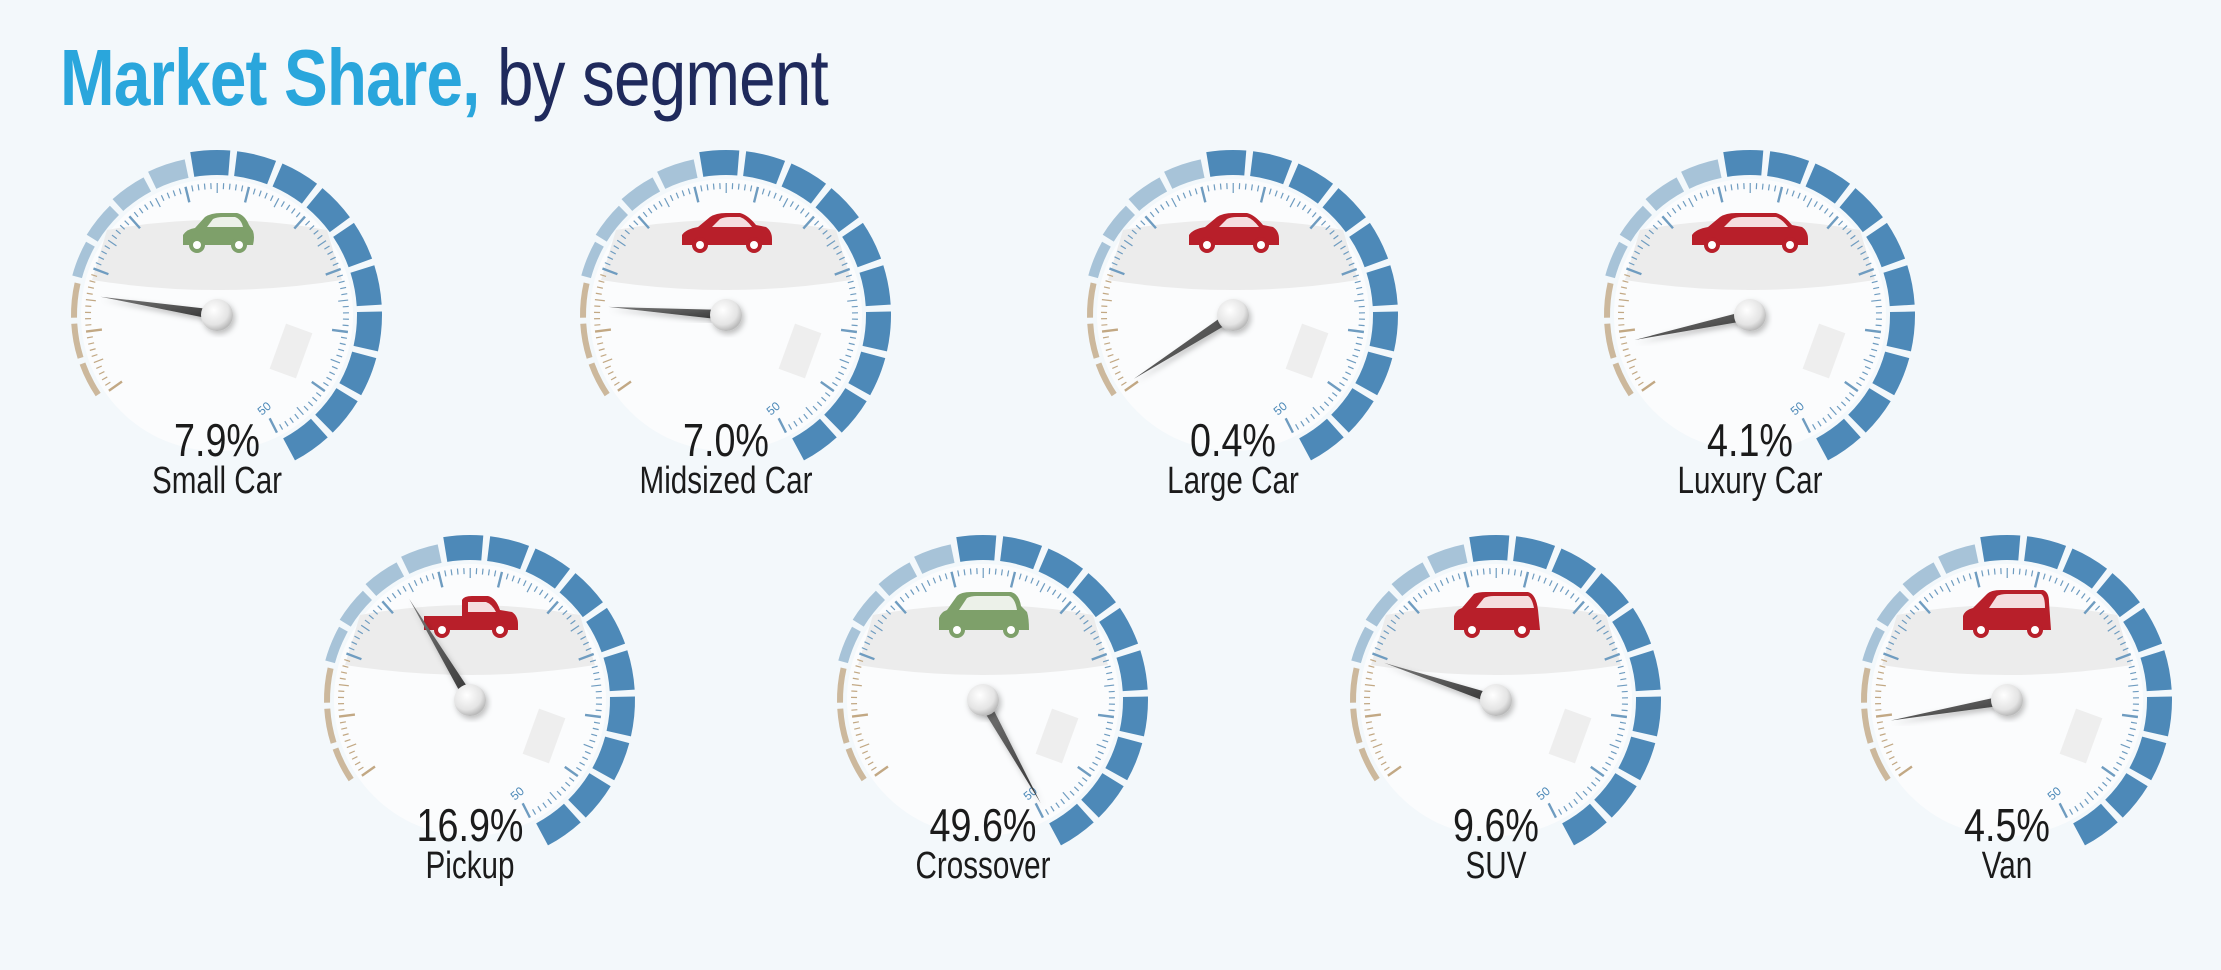  What do you see at coordinates (217, 440) in the screenshot?
I see `gauge-value: 7.9%` at bounding box center [217, 440].